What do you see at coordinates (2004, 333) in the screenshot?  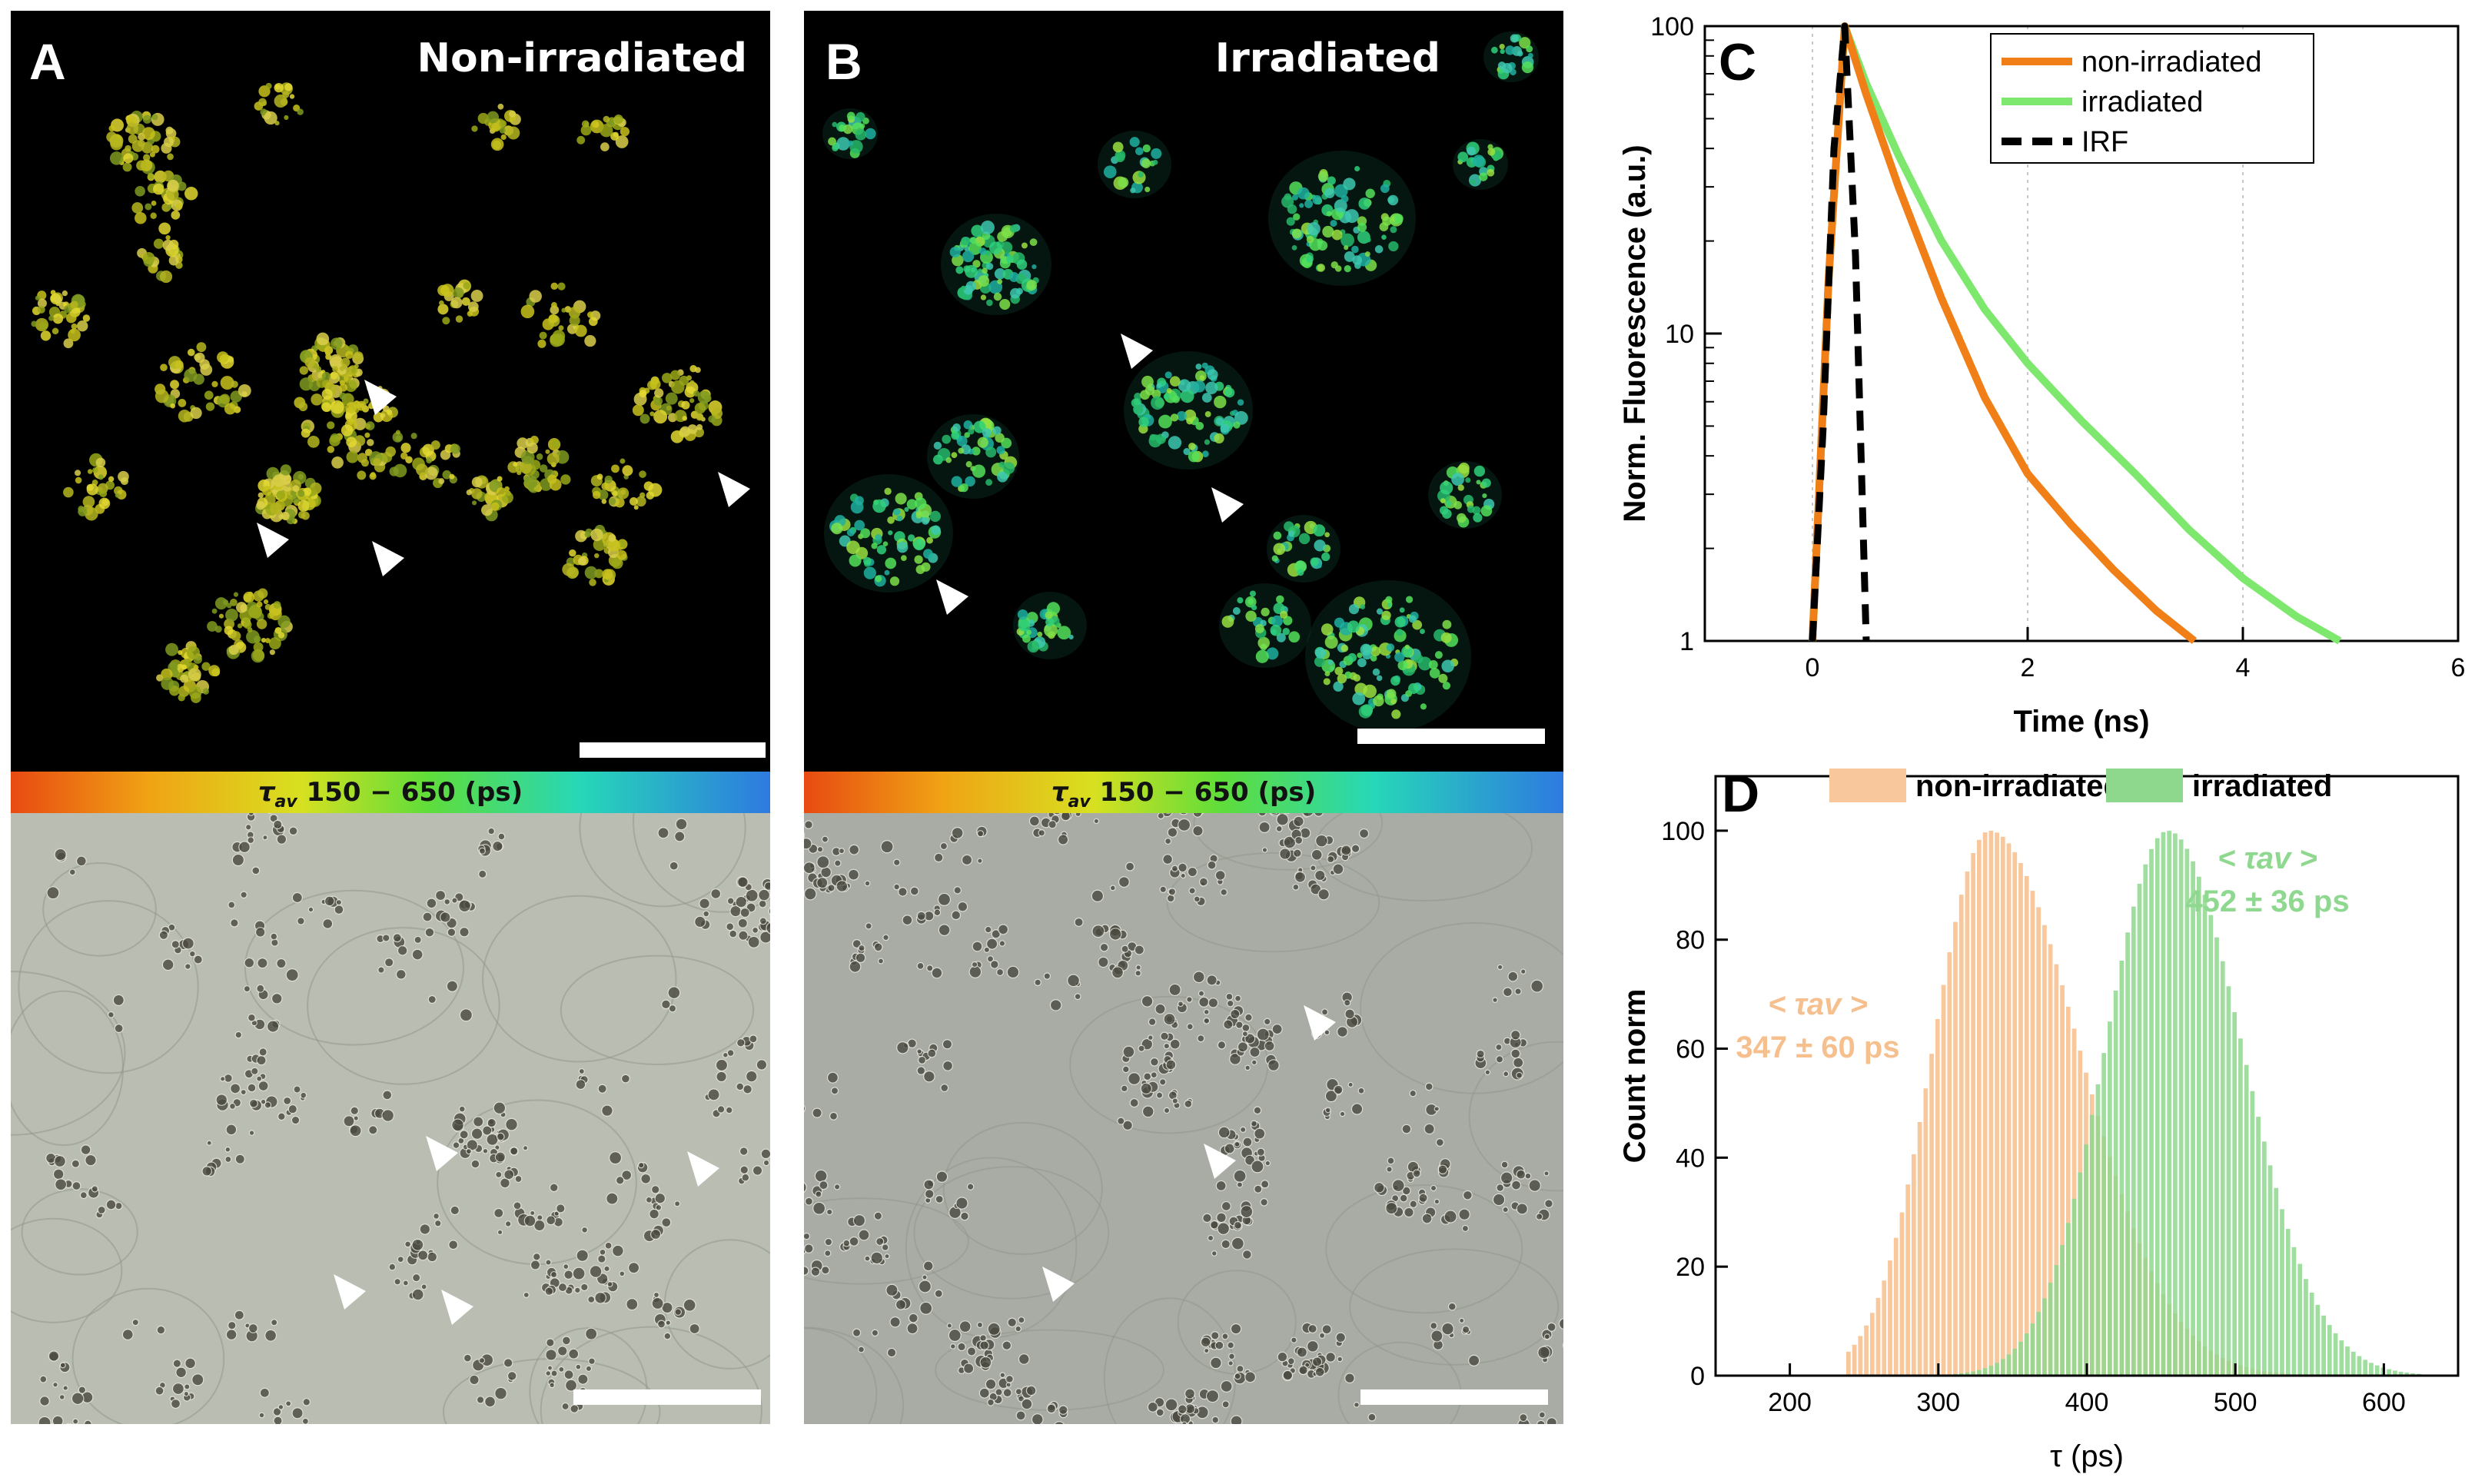 I see `series-line-non-irradiated` at bounding box center [2004, 333].